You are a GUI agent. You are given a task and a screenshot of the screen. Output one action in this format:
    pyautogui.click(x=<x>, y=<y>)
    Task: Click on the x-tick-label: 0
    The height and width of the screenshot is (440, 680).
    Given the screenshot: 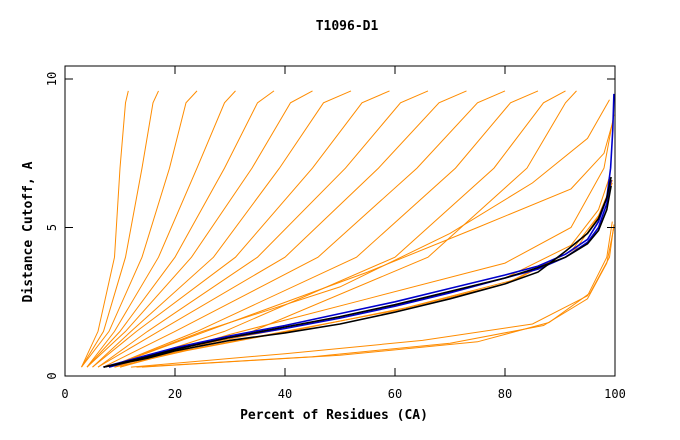 What is the action you would take?
    pyautogui.click(x=64, y=394)
    